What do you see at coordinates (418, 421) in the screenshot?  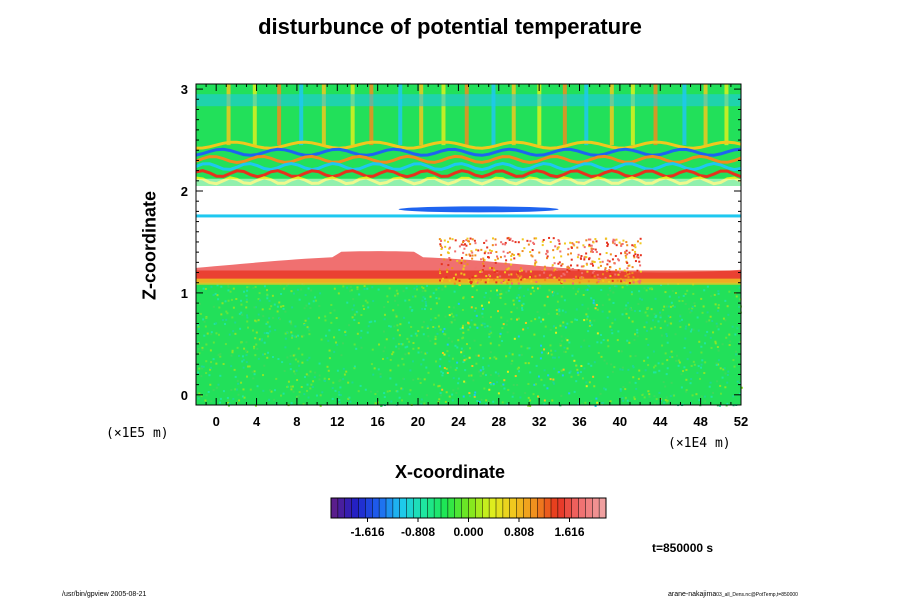 I see `x-tick-label: 20` at bounding box center [418, 421].